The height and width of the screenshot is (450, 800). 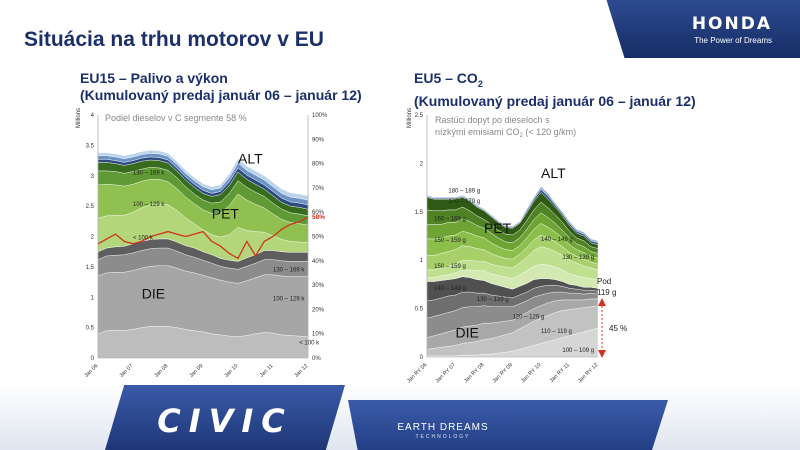 I want to click on r-x-tick-label: Jan RY 09, so click(x=503, y=373).